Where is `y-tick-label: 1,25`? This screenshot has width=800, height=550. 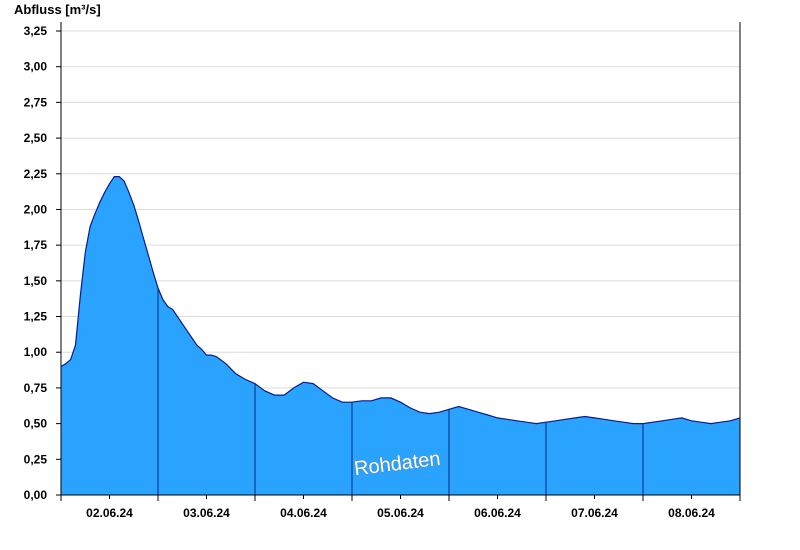
y-tick-label: 1,25 is located at coordinates (36, 317).